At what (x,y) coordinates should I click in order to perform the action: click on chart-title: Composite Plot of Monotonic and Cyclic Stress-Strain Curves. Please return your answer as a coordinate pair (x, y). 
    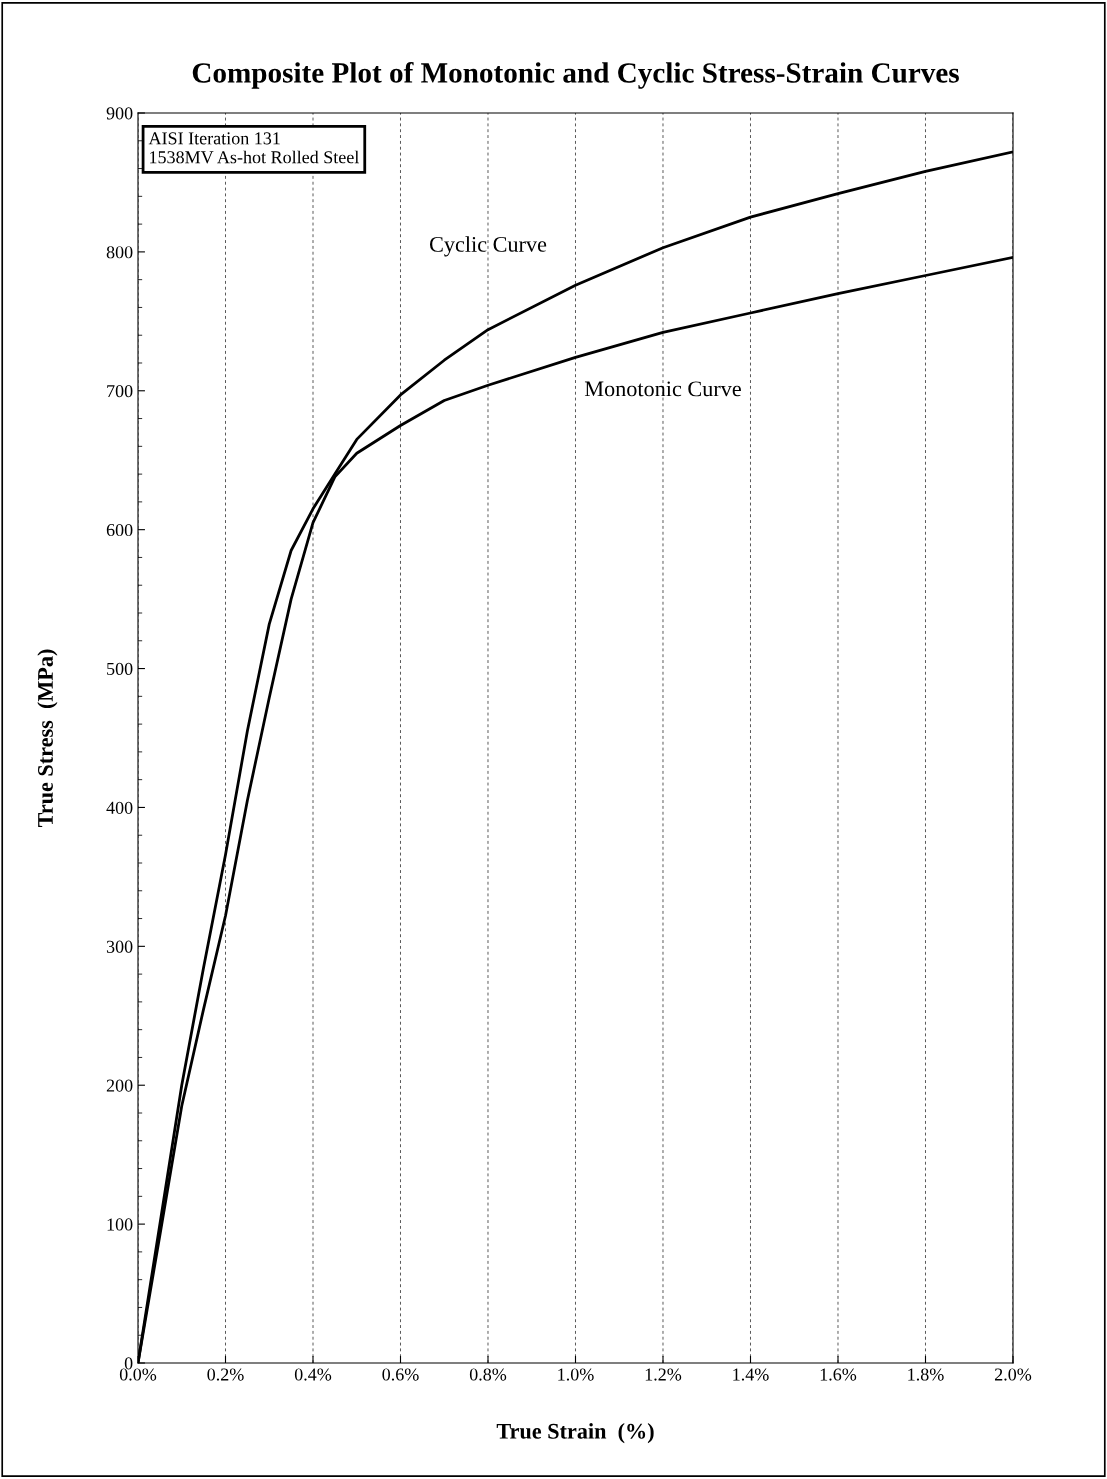
    Looking at the image, I should click on (575, 75).